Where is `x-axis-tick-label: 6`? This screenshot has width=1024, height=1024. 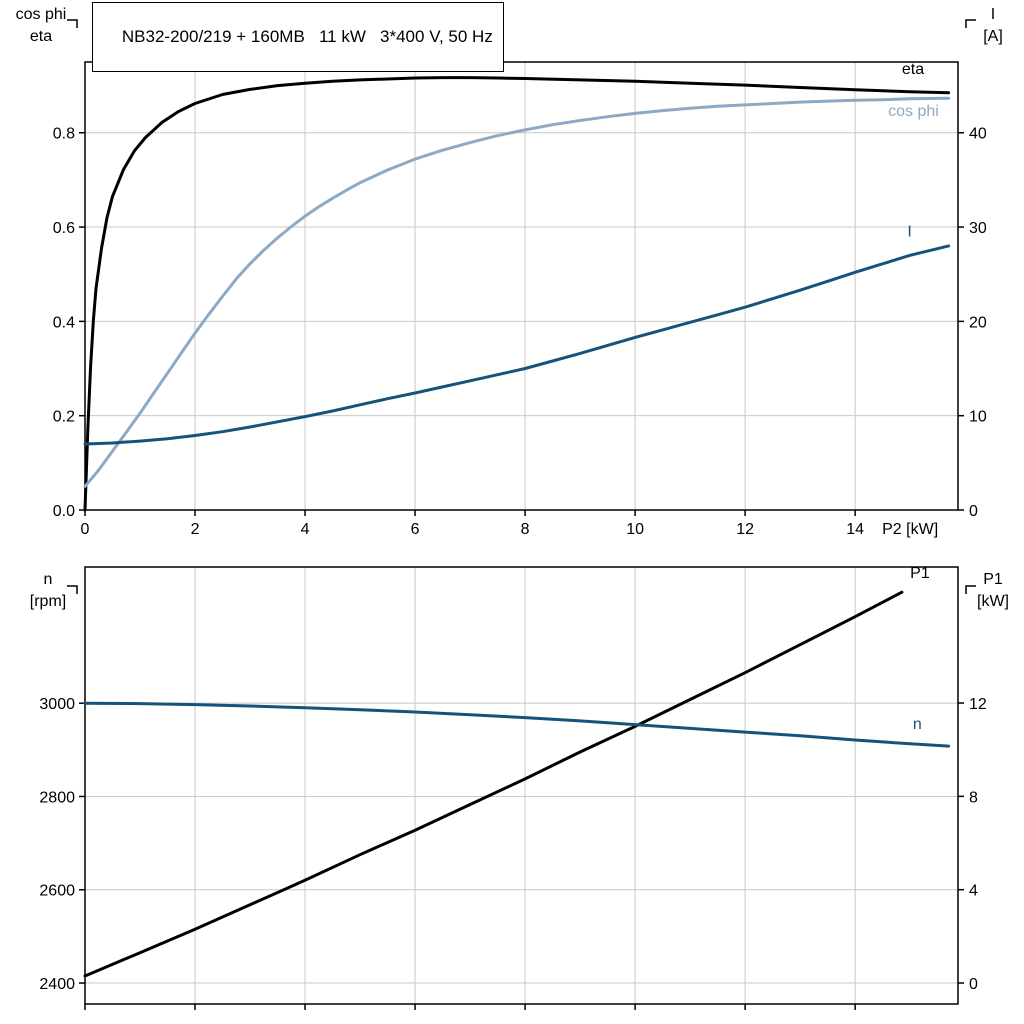
x-axis-tick-label: 6 is located at coordinates (415, 529).